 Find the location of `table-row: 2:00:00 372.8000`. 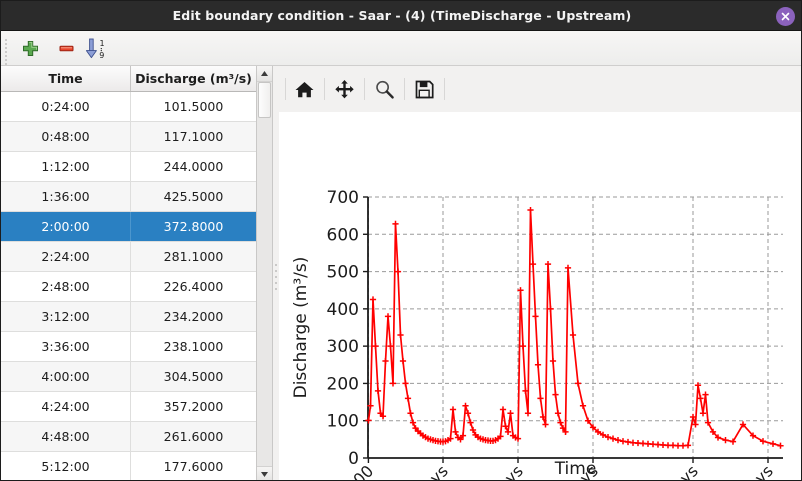

table-row: 2:00:00 372.8000 is located at coordinates (128, 227).